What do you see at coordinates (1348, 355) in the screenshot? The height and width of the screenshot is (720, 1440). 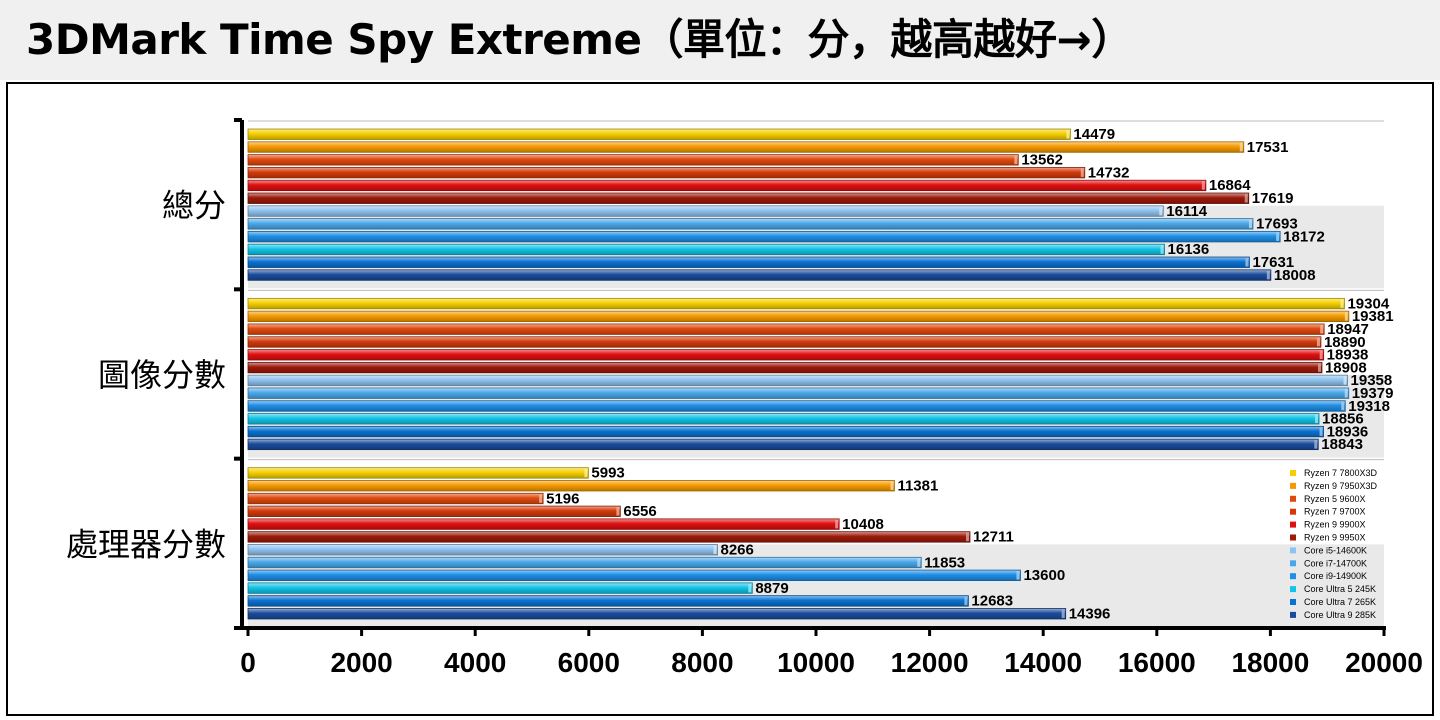 I see `data-label: 18938` at bounding box center [1348, 355].